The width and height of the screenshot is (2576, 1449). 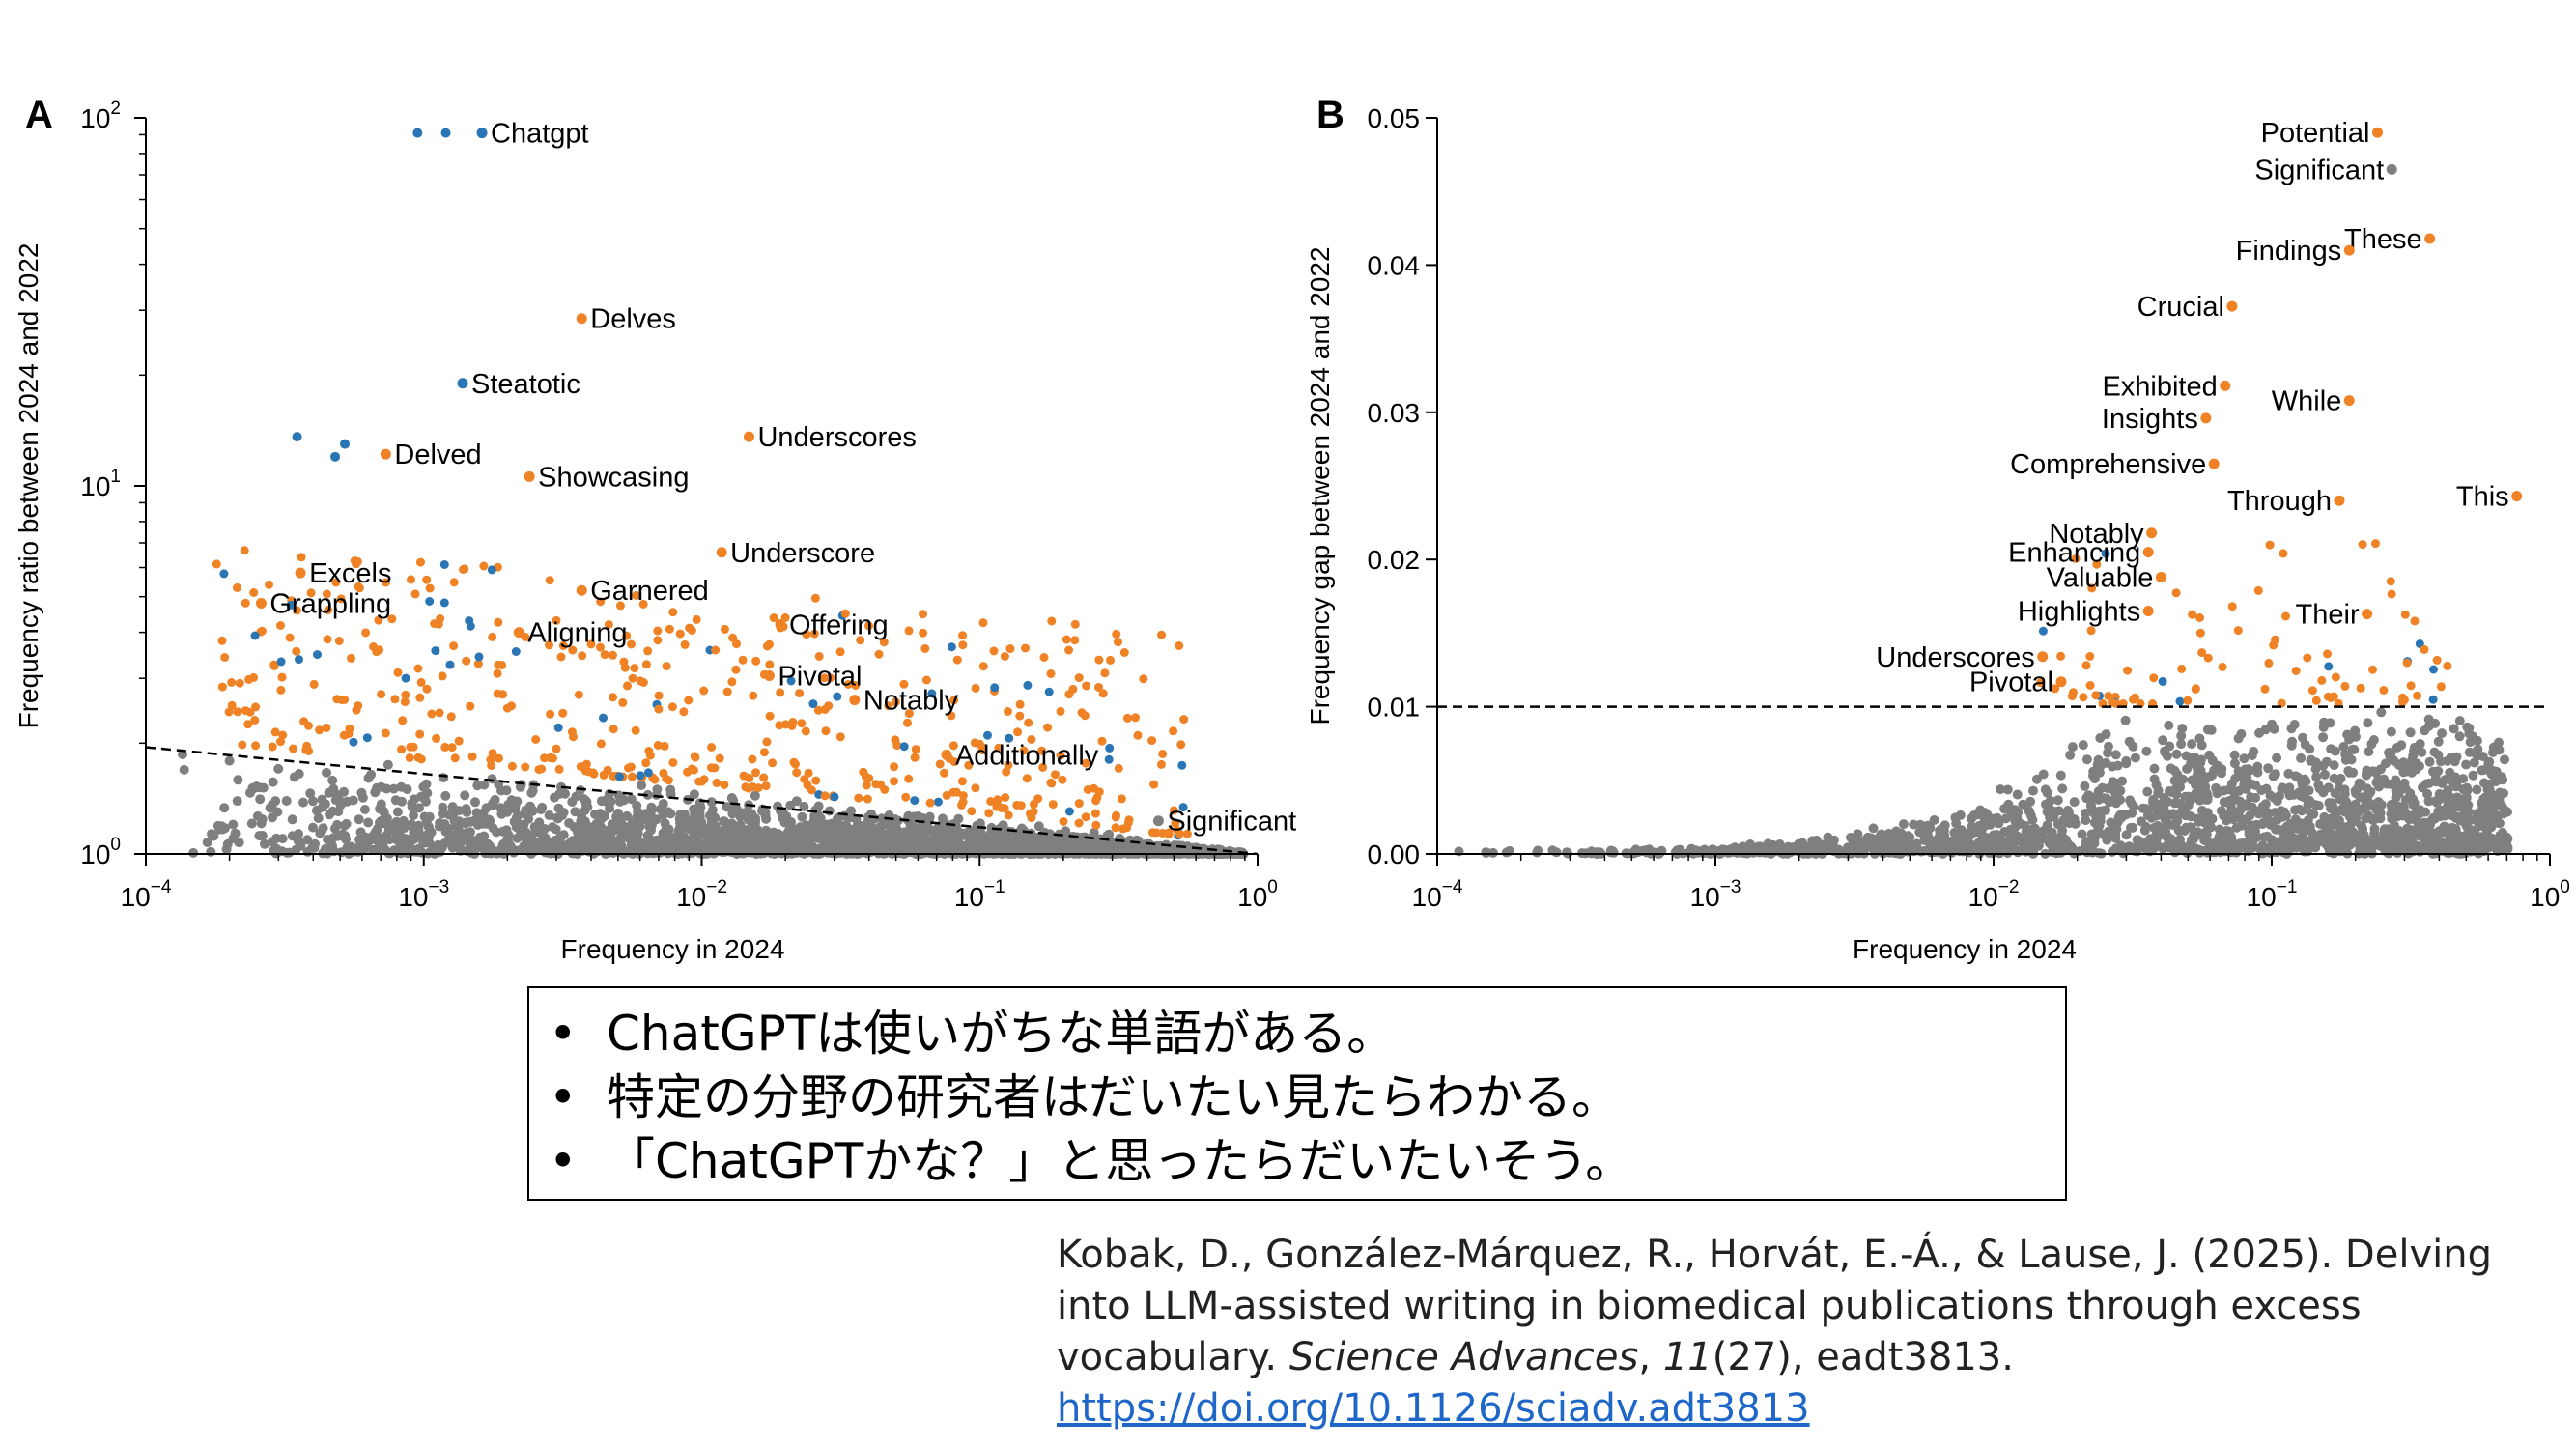 What do you see at coordinates (820, 676) in the screenshot?
I see `point-label: Pivotal` at bounding box center [820, 676].